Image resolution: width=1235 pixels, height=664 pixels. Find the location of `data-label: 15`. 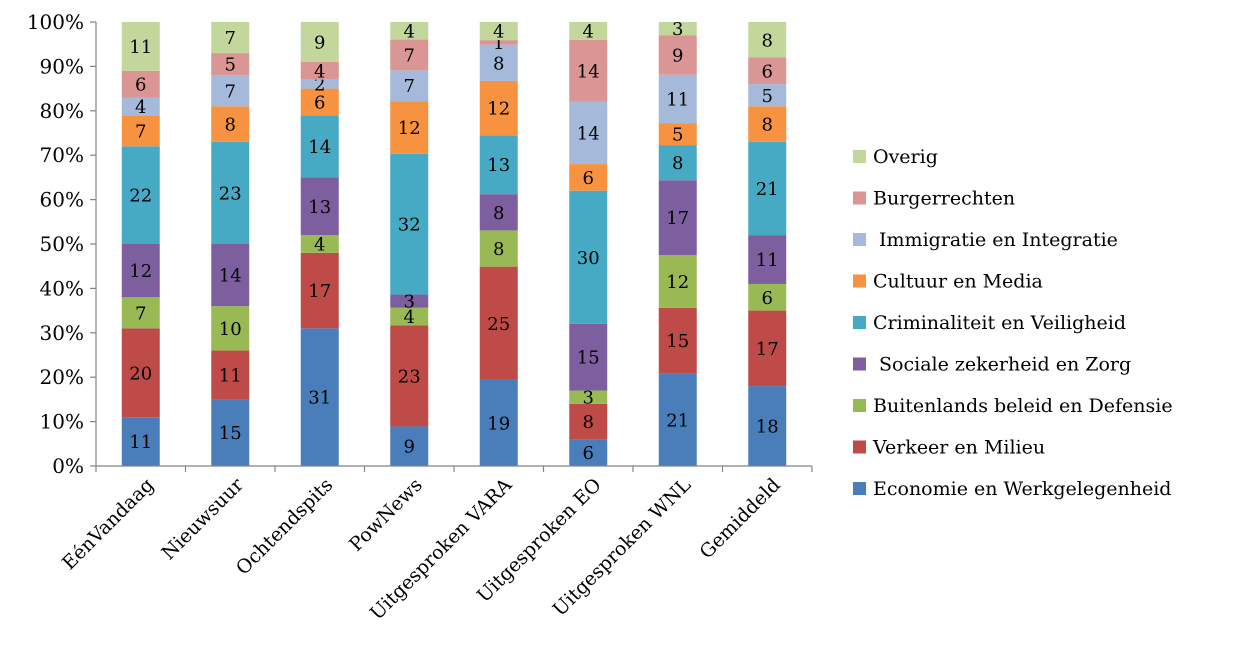

data-label: 15 is located at coordinates (677, 341).